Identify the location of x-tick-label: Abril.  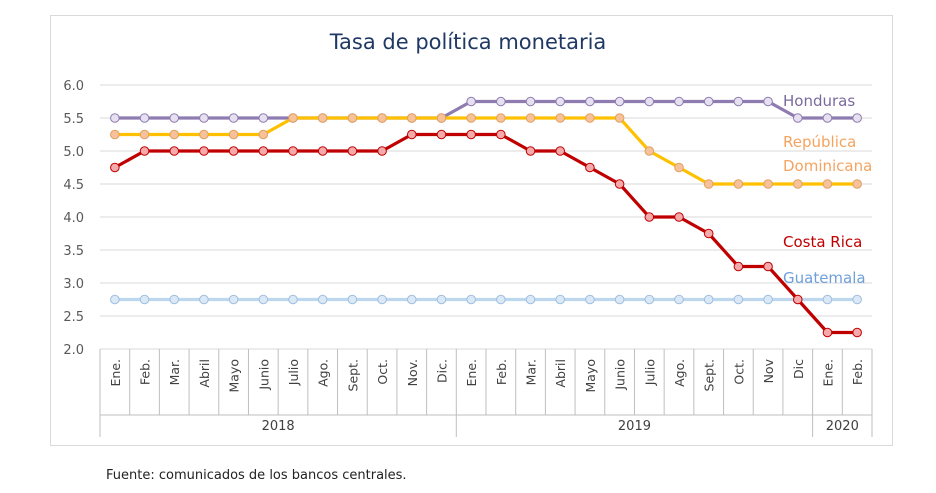
(560, 373).